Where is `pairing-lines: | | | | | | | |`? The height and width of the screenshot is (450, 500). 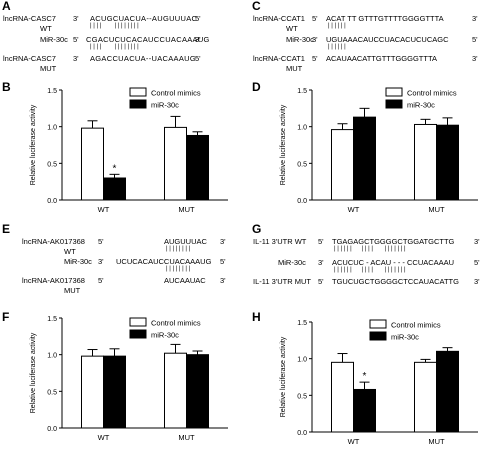 pairing-lines: | | | | | | | | is located at coordinates (178, 249).